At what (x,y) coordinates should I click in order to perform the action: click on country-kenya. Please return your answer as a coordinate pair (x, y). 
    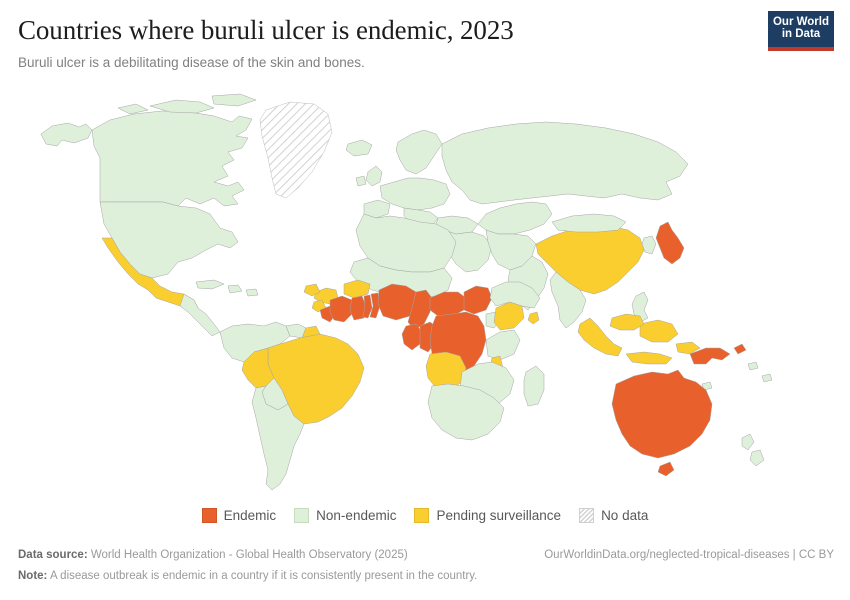
    Looking at the image, I should click on (509, 316).